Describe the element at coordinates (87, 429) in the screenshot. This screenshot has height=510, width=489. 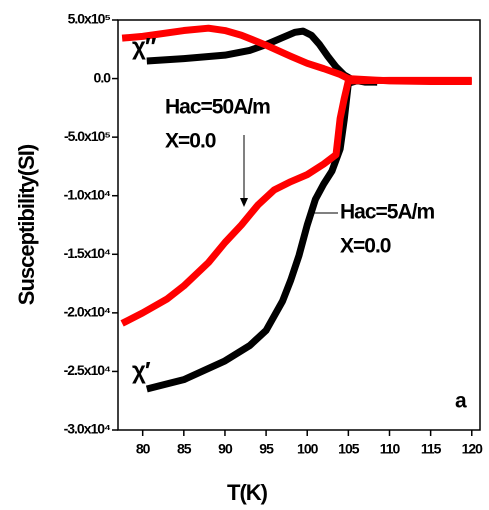
I see `y-tick-label: -3.0x10⁴` at that location.